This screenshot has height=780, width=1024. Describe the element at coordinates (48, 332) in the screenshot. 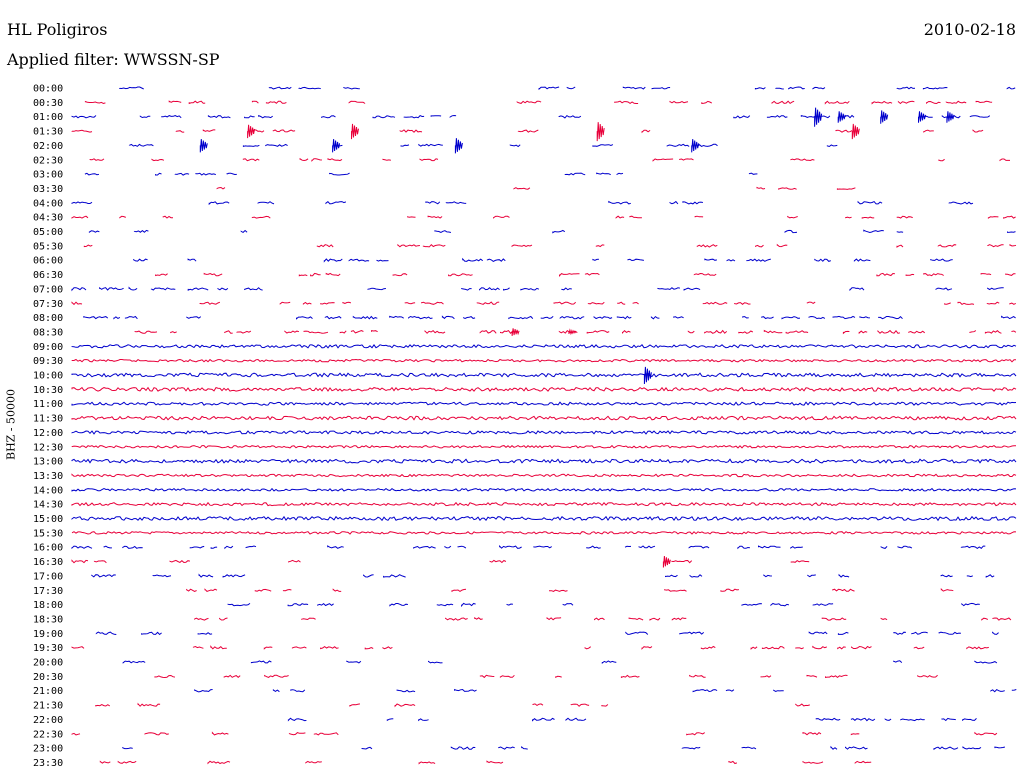

I see `time-label: 08:30` at that location.